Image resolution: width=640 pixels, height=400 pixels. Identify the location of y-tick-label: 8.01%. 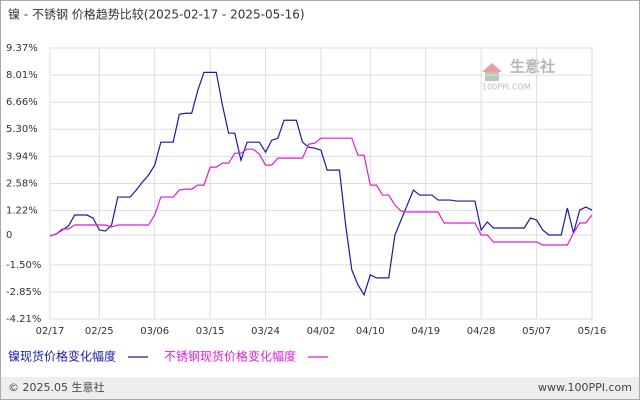
(22, 75).